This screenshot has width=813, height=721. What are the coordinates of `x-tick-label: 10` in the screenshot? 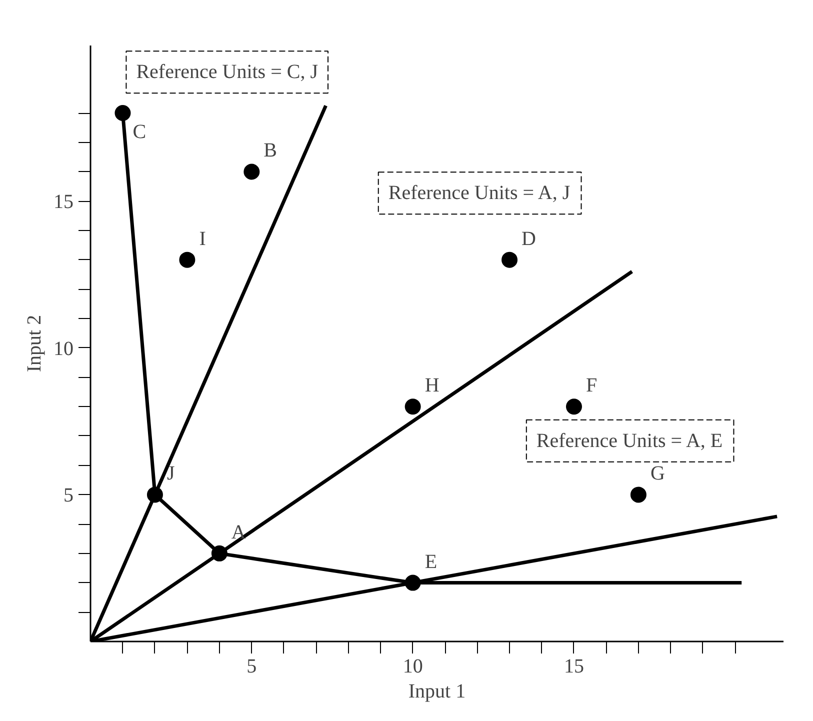 It's located at (412, 667).